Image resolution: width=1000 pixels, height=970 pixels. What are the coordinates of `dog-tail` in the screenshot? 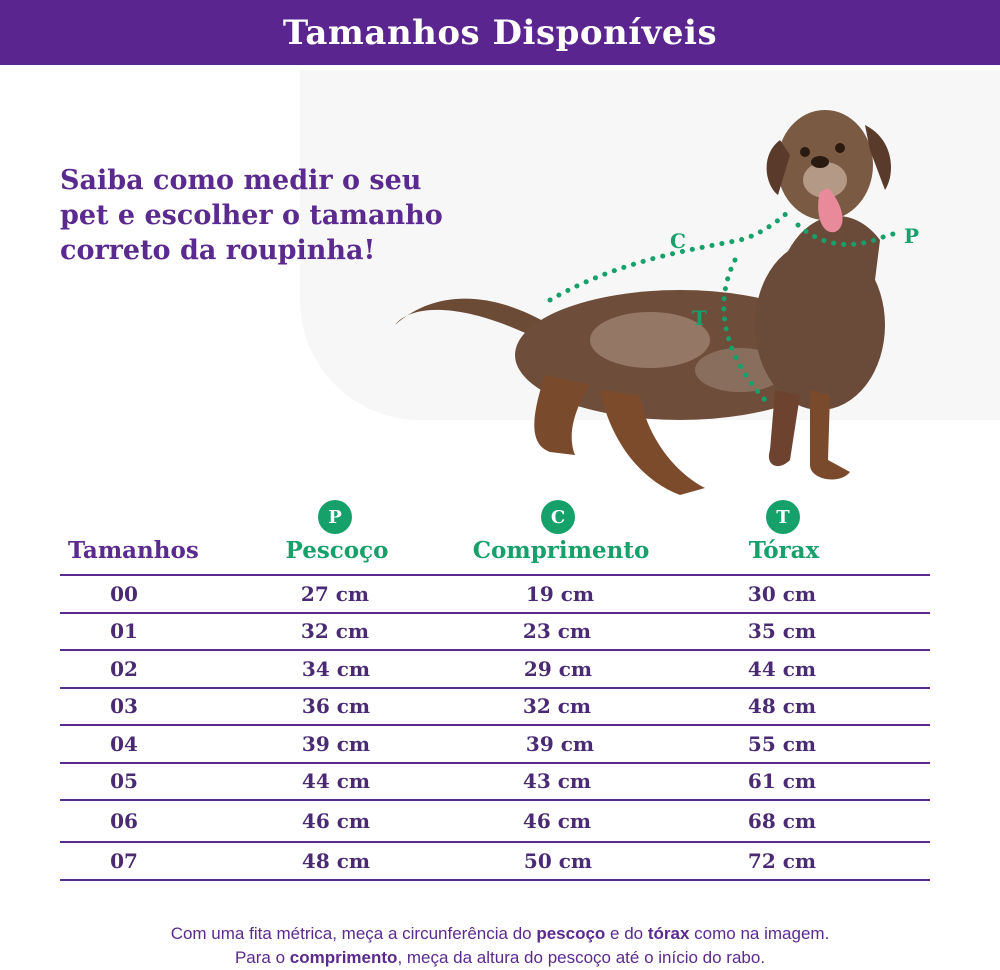 It's located at (472, 319).